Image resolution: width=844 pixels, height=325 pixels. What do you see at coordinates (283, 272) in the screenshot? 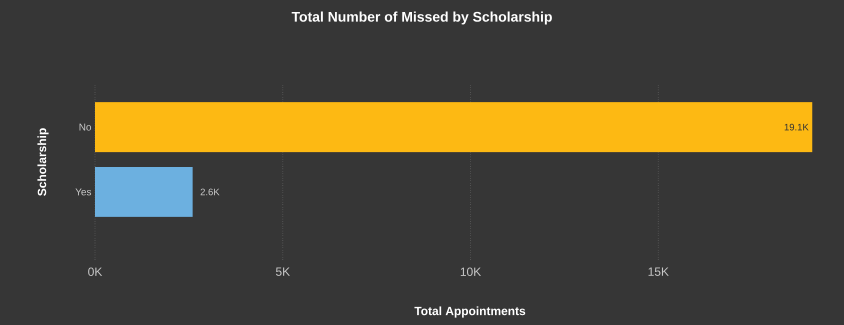
I see `x-tick-label: 5K` at bounding box center [283, 272].